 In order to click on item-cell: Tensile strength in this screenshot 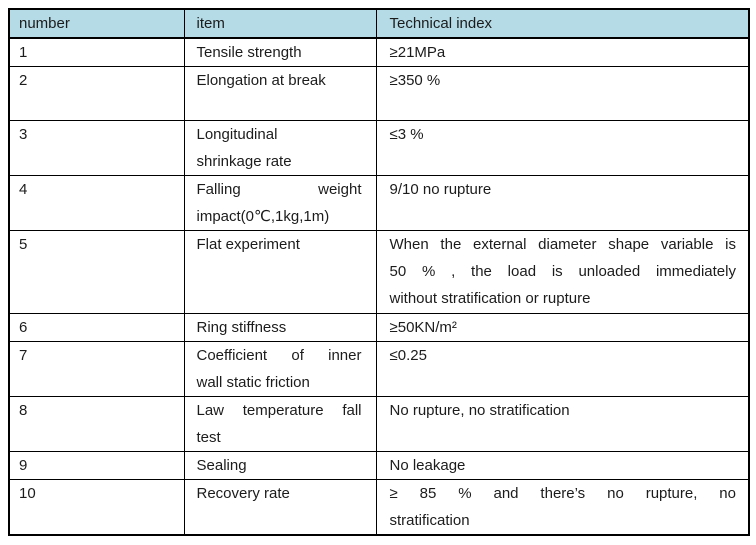, I will do `click(280, 52)`.